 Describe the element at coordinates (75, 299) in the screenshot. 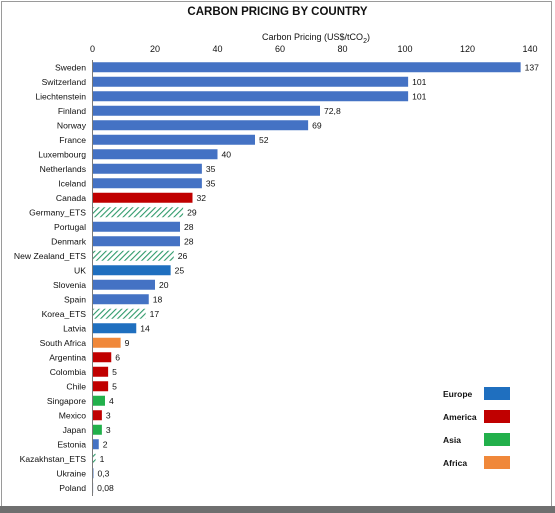

I see `category-label: Spain` at that location.